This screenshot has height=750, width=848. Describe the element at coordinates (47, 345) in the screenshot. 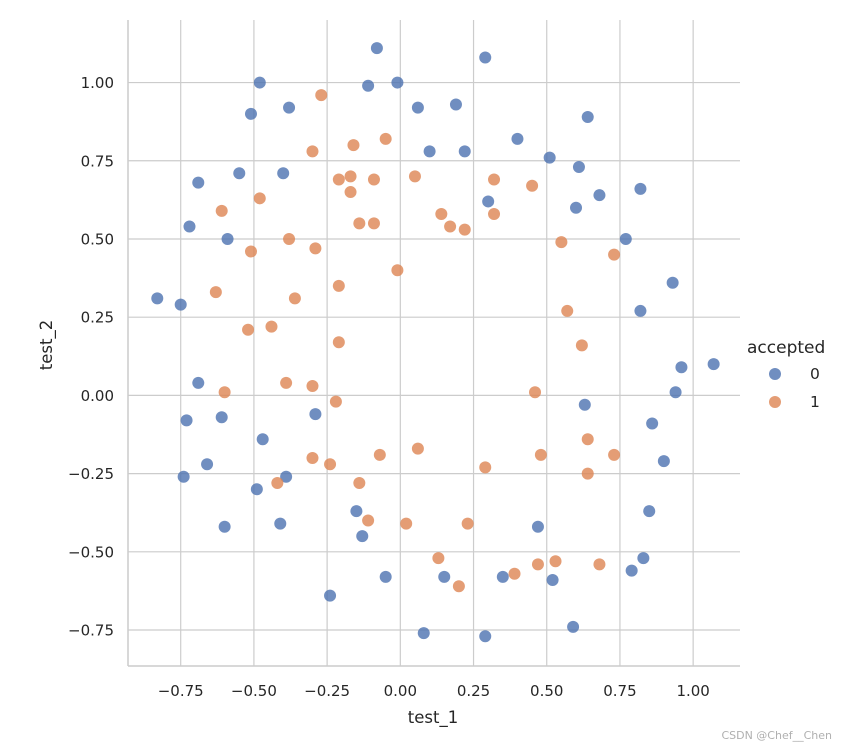

I see `y-axis-title: test_2` at that location.